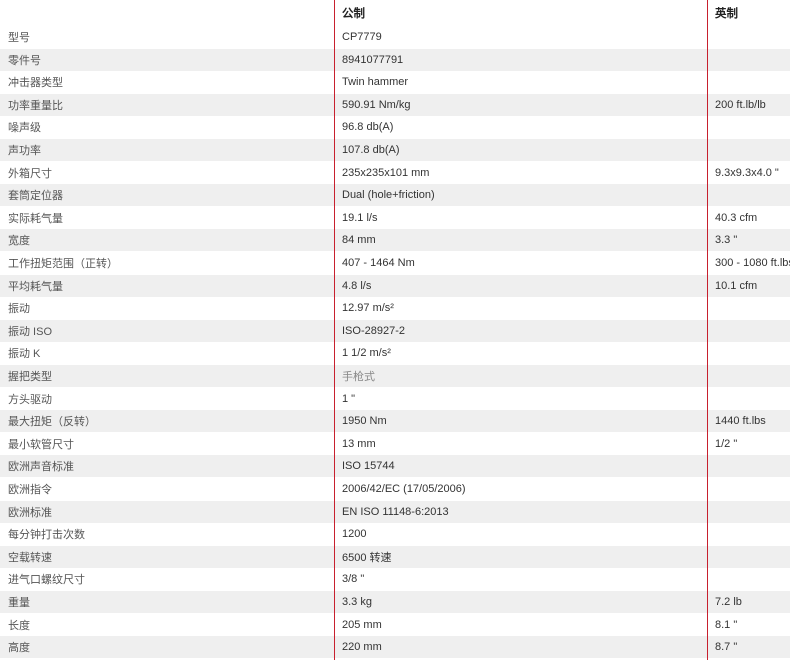 The width and height of the screenshot is (790, 660). Describe the element at coordinates (24, 151) in the screenshot. I see `spec-label: 声功率` at that location.